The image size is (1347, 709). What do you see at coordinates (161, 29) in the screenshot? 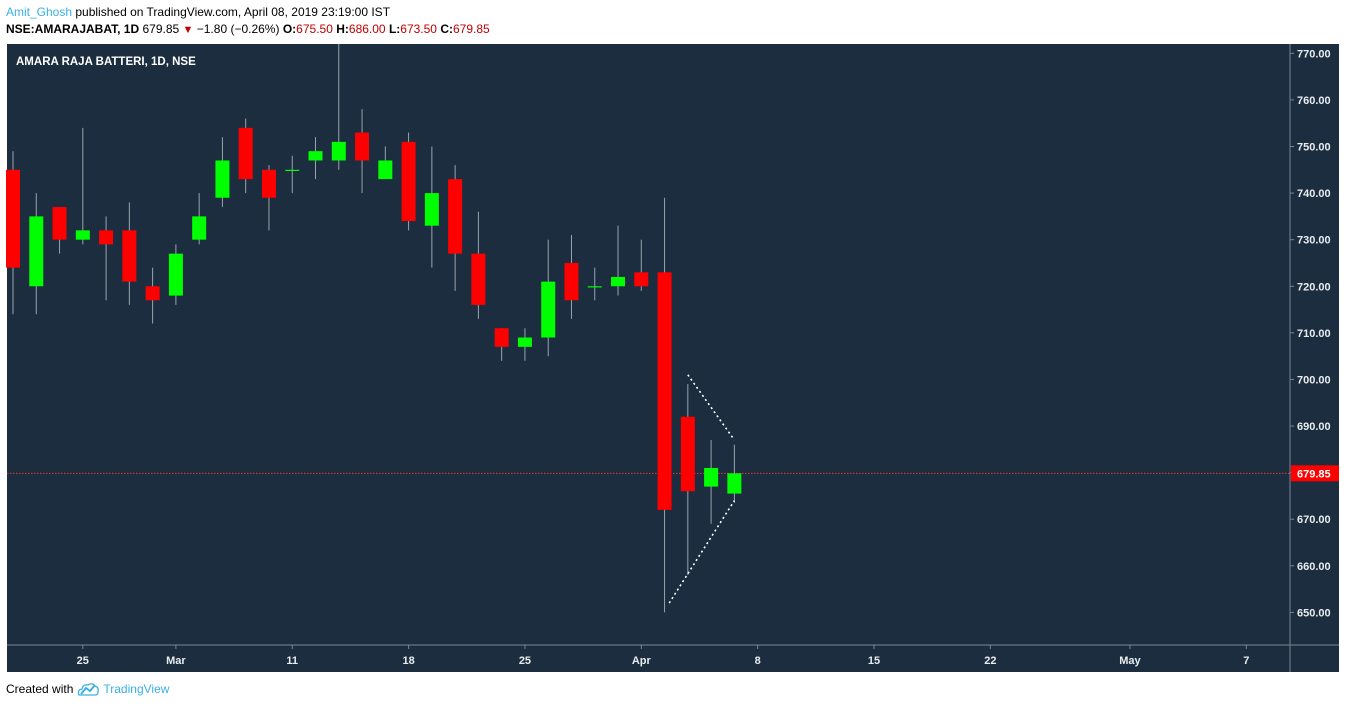
I see `last-price: 679.85` at bounding box center [161, 29].